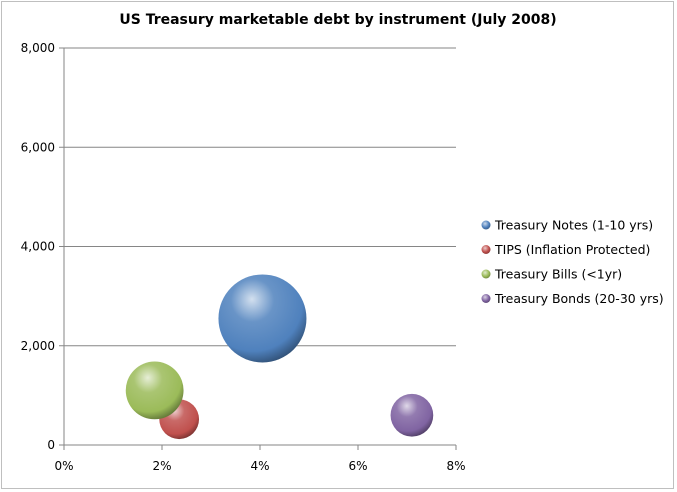 The width and height of the screenshot is (677, 492). I want to click on x-tick-label: 2%, so click(161, 466).